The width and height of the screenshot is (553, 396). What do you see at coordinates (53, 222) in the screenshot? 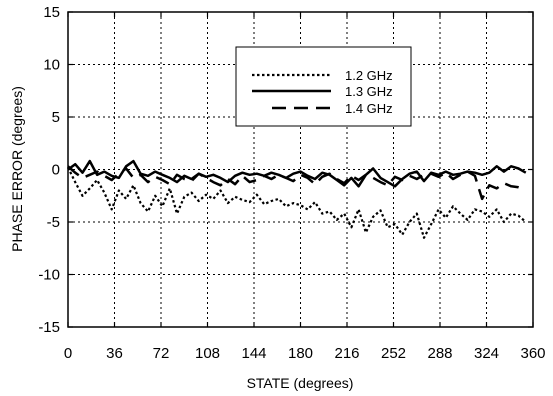
I see `y-tick-label: -5` at bounding box center [53, 222].